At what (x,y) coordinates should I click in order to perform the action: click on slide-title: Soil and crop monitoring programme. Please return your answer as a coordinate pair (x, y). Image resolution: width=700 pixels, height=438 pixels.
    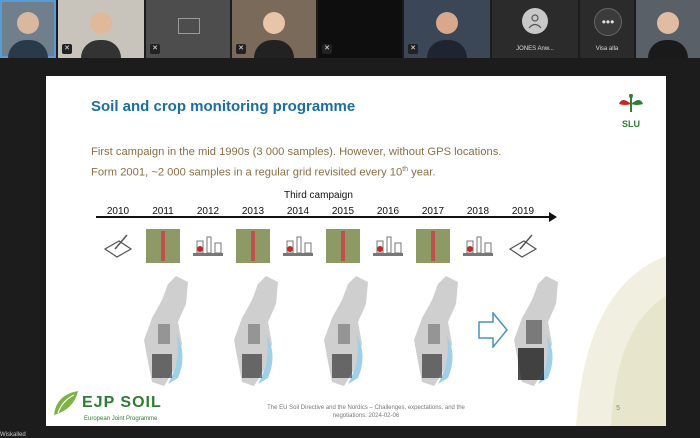
    Looking at the image, I should click on (223, 106).